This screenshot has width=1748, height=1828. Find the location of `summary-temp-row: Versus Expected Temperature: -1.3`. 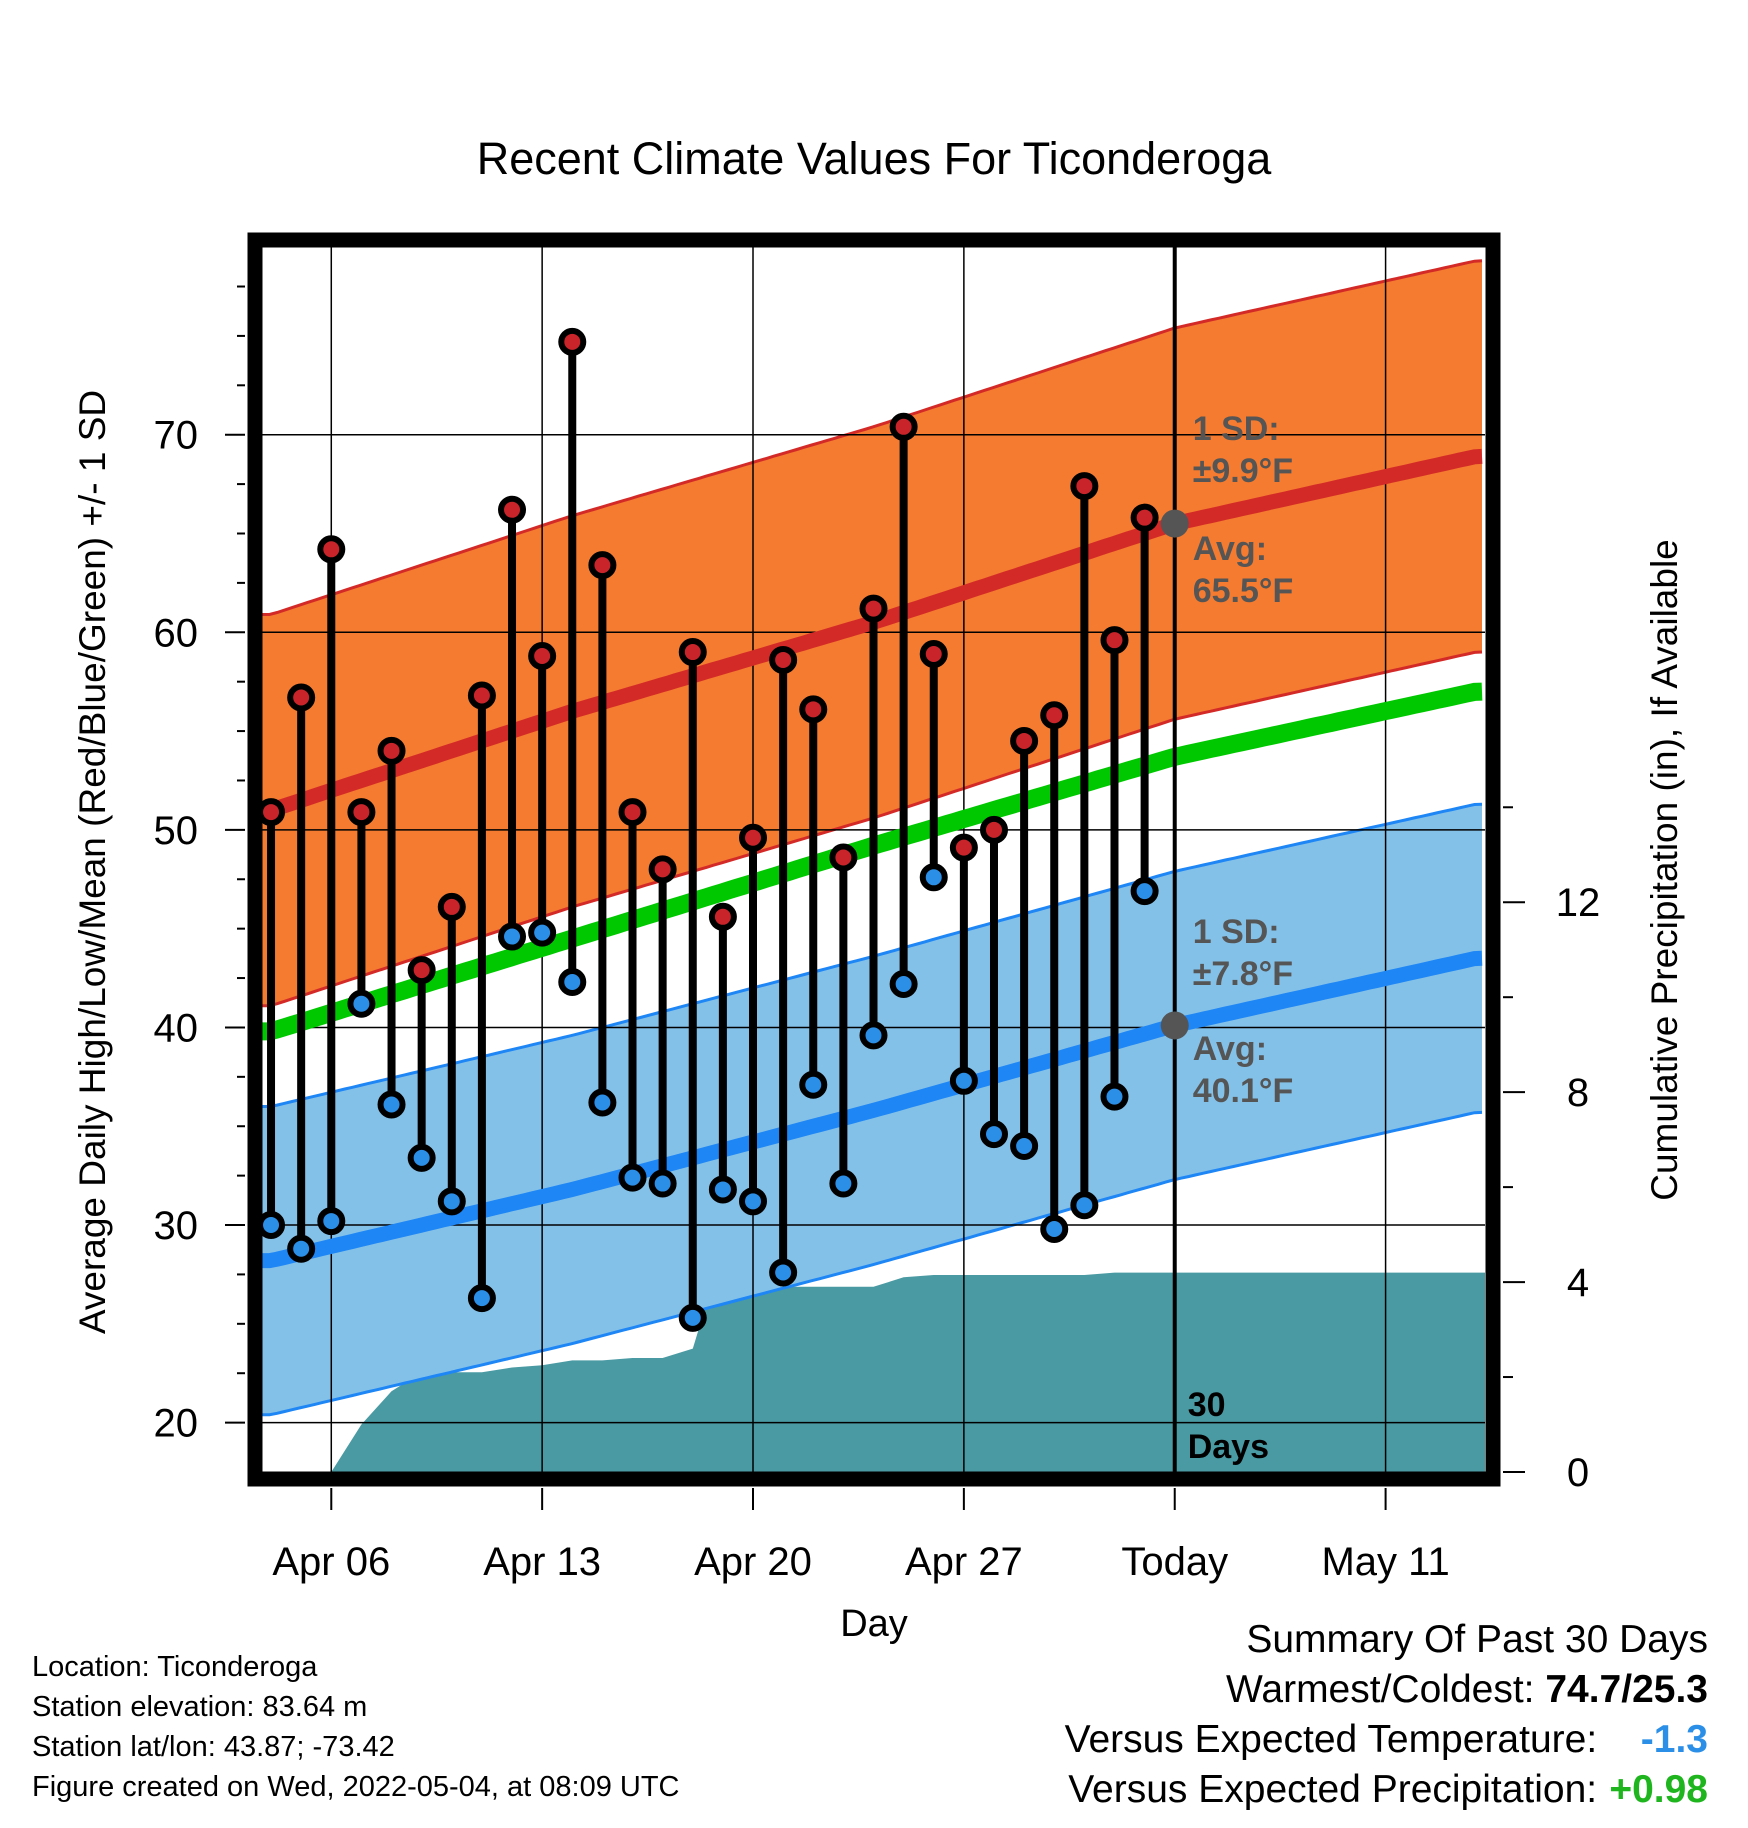

summary-temp-row: Versus Expected Temperature: -1.3 is located at coordinates (1386, 1740).